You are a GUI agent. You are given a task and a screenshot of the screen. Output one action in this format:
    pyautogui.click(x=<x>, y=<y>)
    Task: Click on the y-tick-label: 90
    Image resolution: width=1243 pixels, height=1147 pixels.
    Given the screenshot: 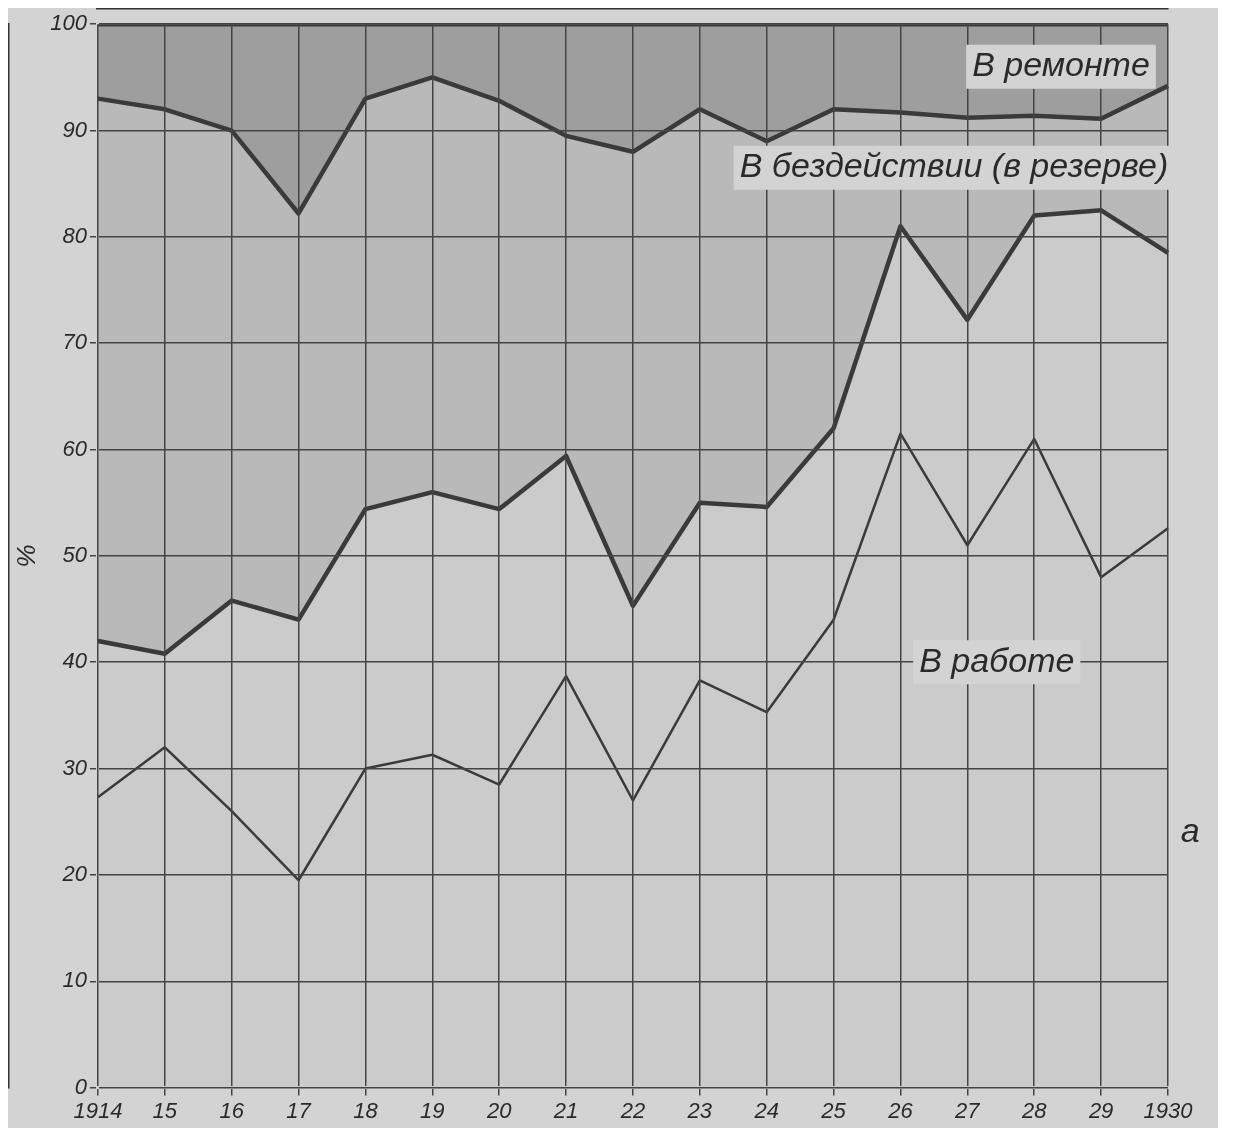 What is the action you would take?
    pyautogui.click(x=75, y=129)
    